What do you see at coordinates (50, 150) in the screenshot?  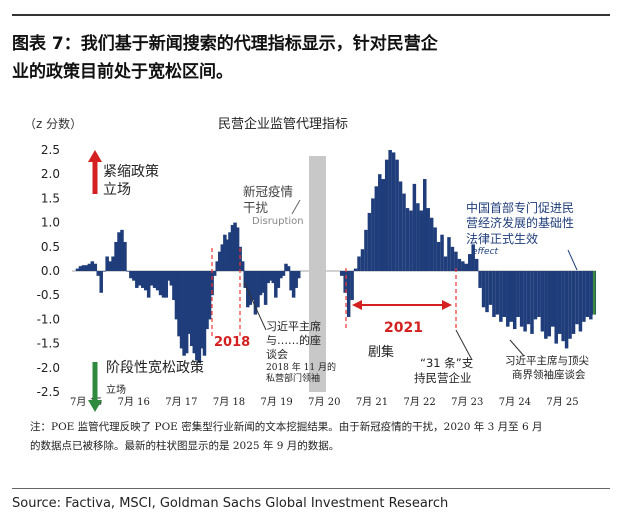 I see `y-tick-label: 2.5` at bounding box center [50, 150].